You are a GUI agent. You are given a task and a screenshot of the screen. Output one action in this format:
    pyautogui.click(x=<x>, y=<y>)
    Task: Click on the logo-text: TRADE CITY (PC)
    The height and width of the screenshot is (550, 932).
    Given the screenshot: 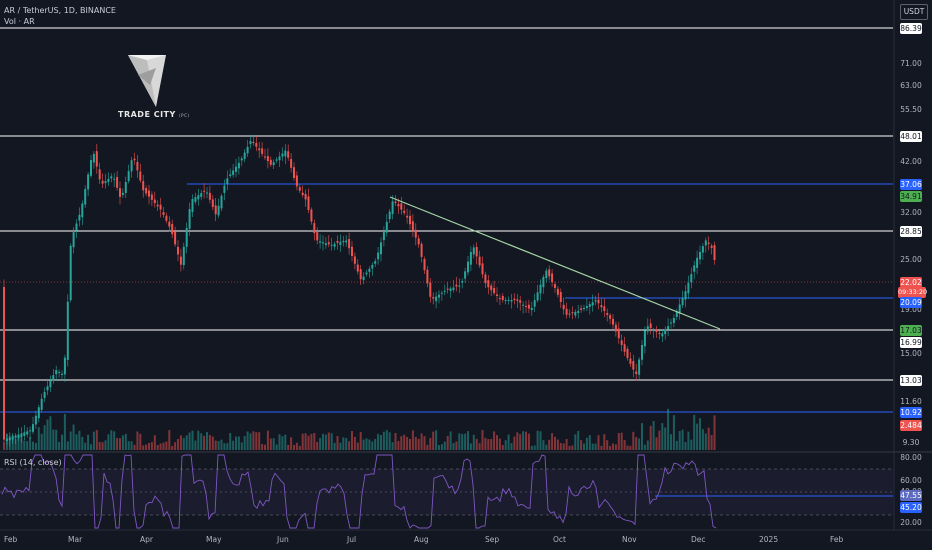 What is the action you would take?
    pyautogui.click(x=153, y=114)
    